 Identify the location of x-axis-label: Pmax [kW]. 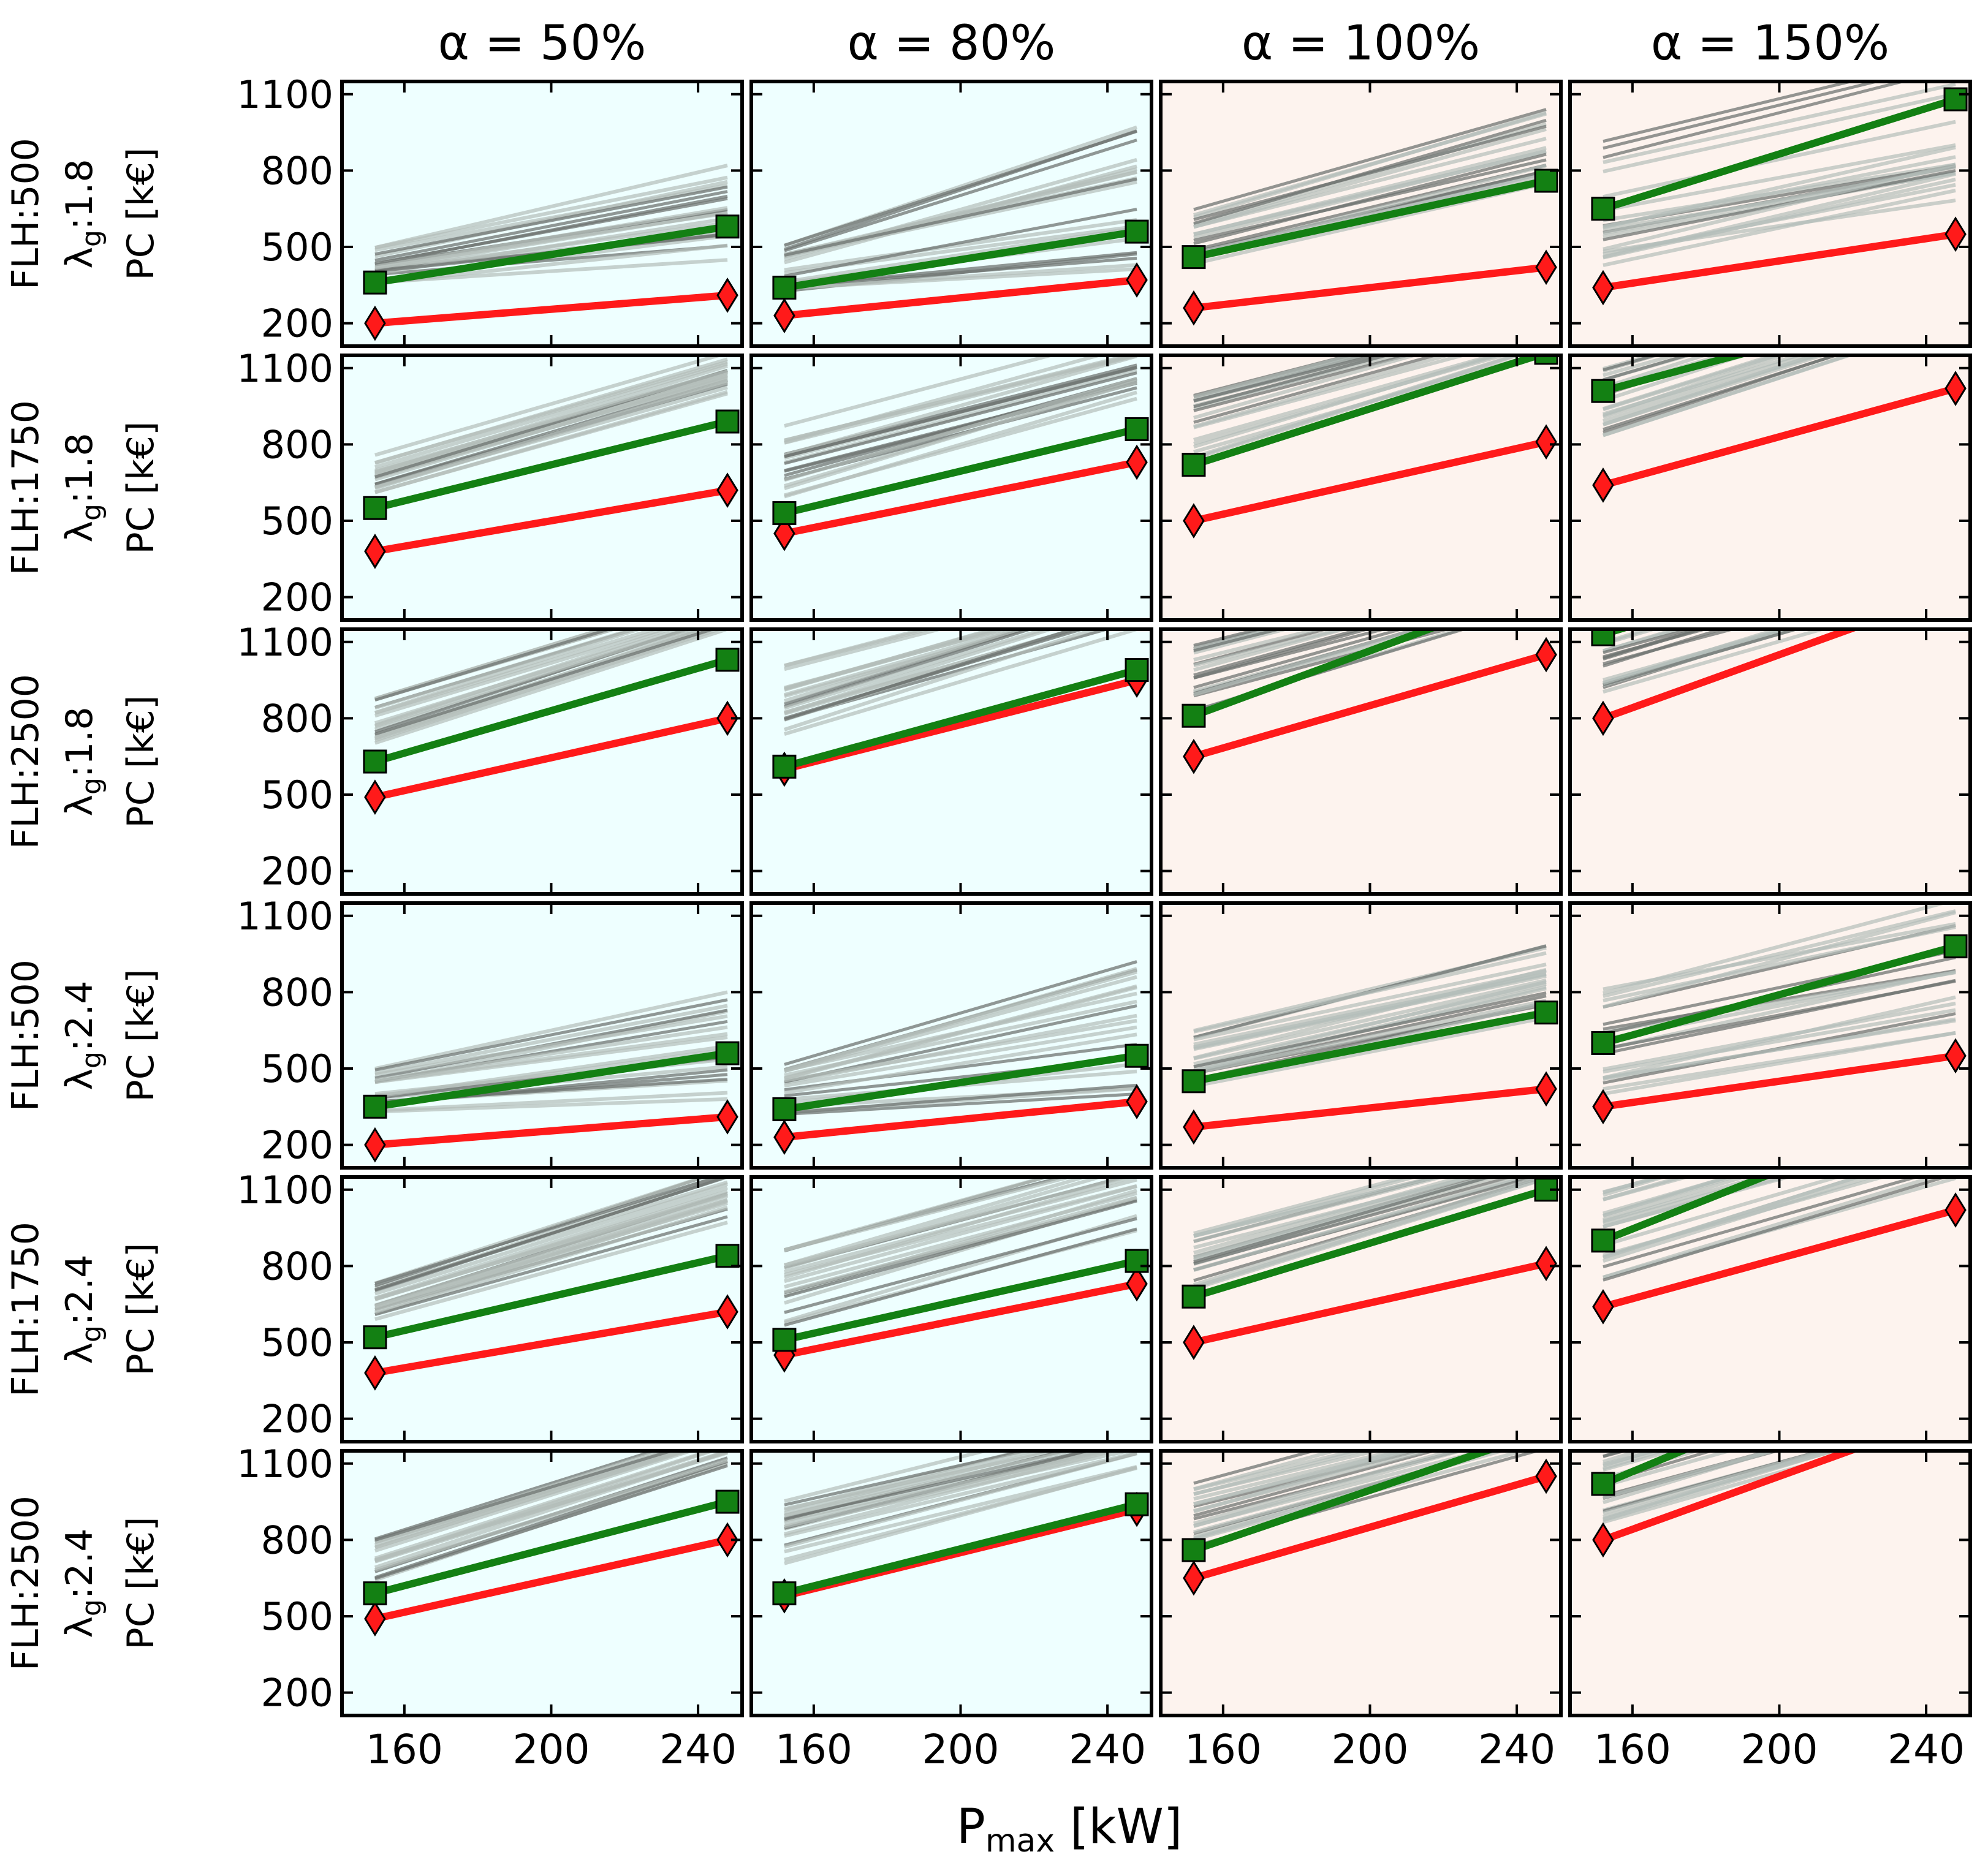
(1069, 1829).